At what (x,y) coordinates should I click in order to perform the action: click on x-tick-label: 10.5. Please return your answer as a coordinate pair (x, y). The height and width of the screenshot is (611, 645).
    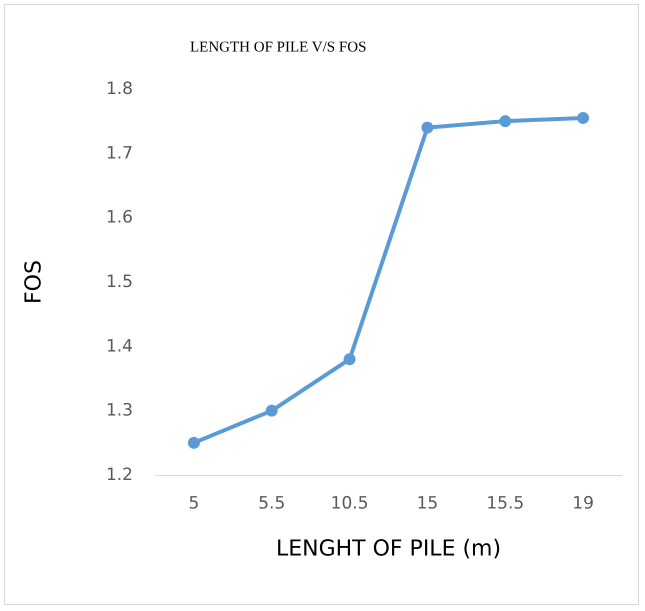
    Looking at the image, I should click on (349, 504).